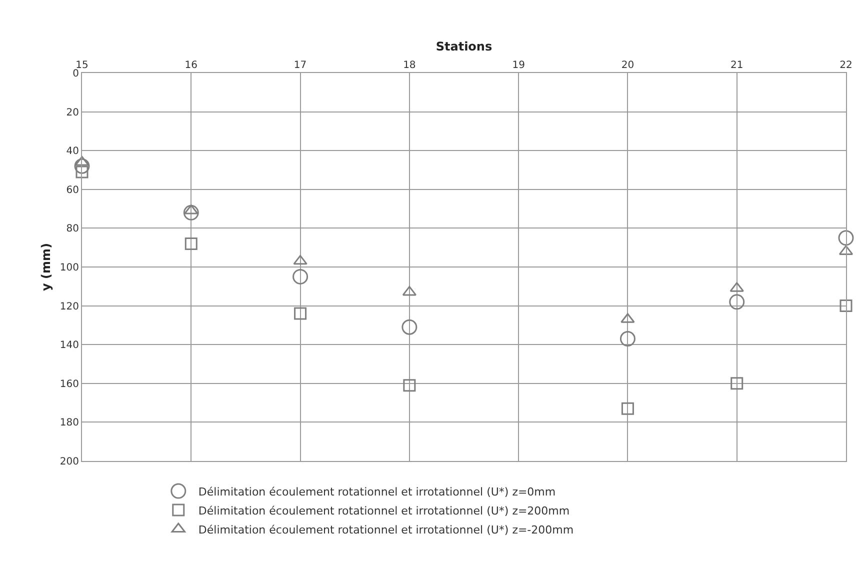  I want to click on legend-label: Délimitation écoulement rotationnel et irrotationnel (U*) z=200mm, so click(384, 511).